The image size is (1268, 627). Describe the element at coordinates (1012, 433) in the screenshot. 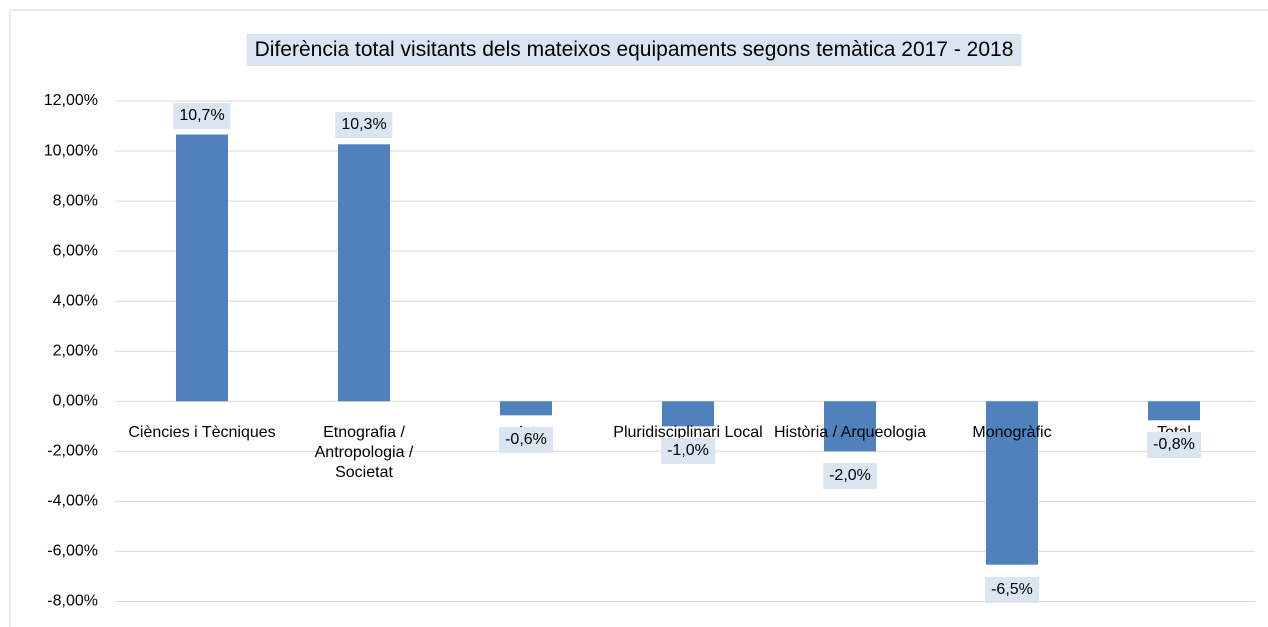

I see `x-tick-label: Monogràfic` at that location.